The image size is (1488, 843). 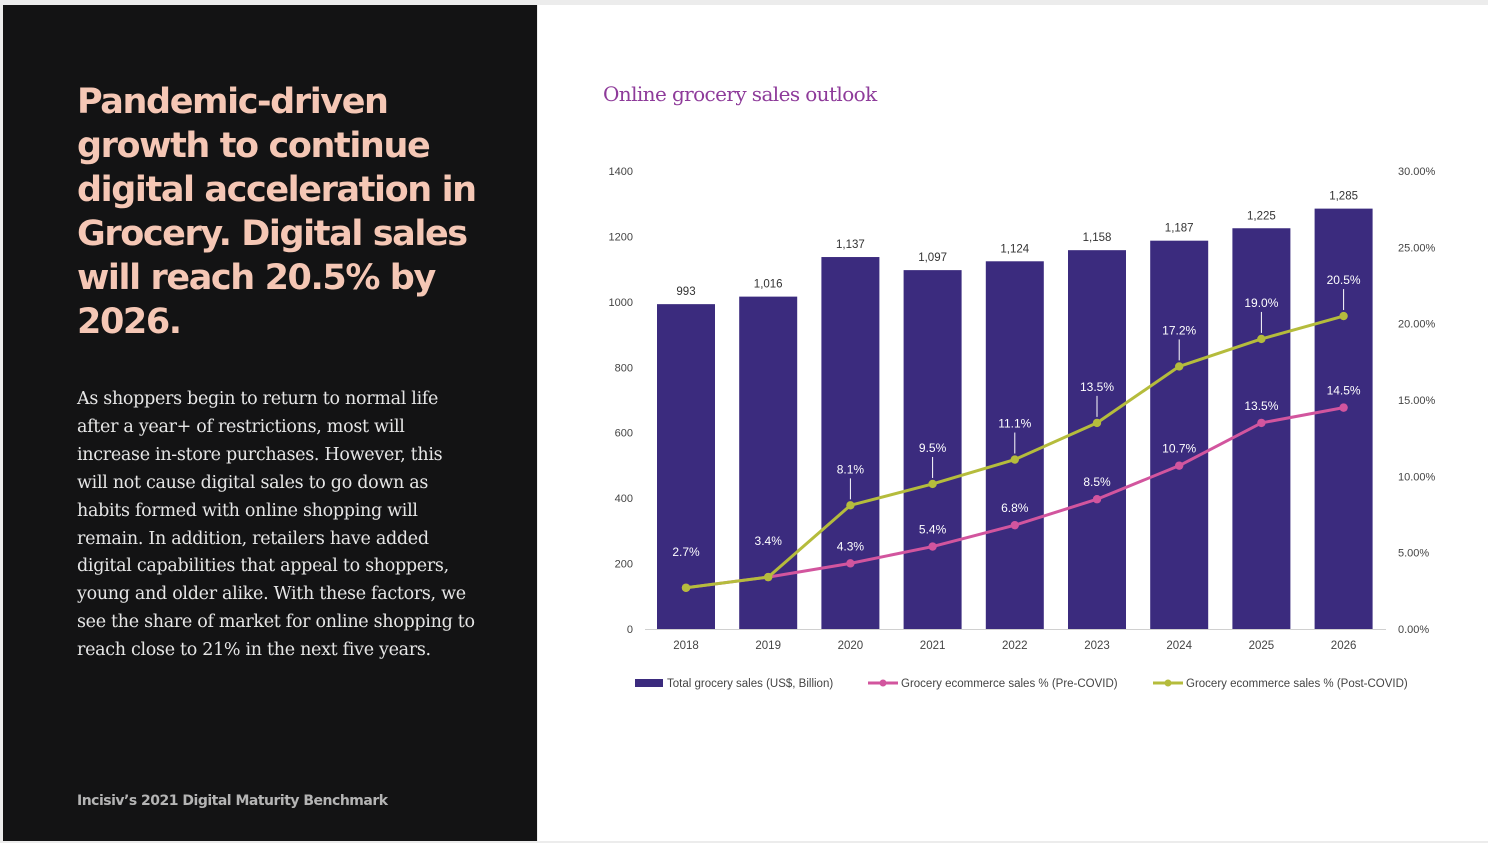 I want to click on pre-covid-value-label: 6.8%, so click(x=1015, y=508).